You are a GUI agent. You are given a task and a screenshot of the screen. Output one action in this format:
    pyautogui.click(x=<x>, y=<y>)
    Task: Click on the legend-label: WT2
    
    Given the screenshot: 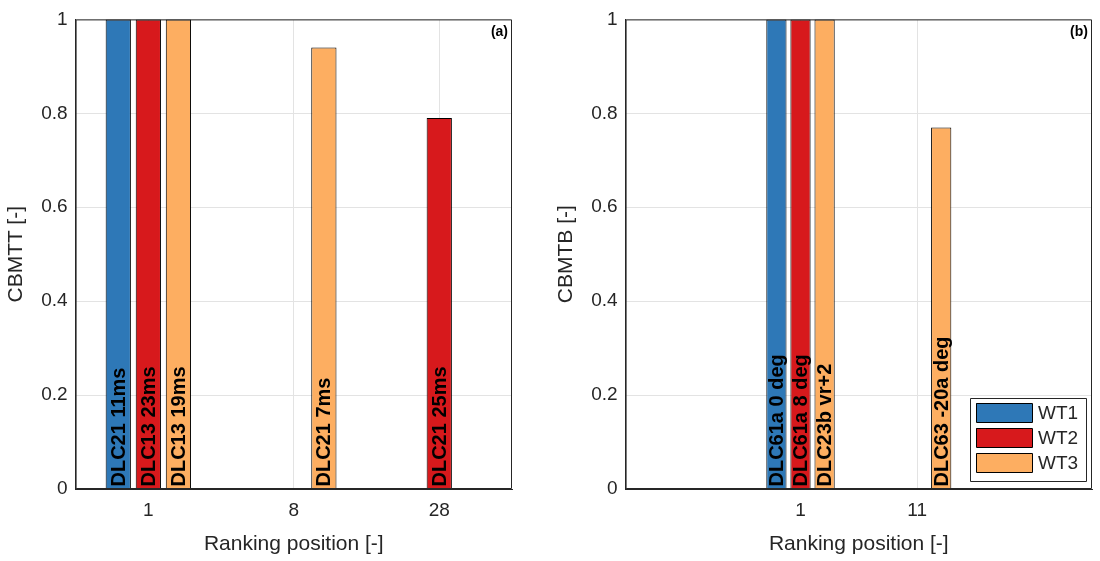 What is the action you would take?
    pyautogui.click(x=1058, y=437)
    